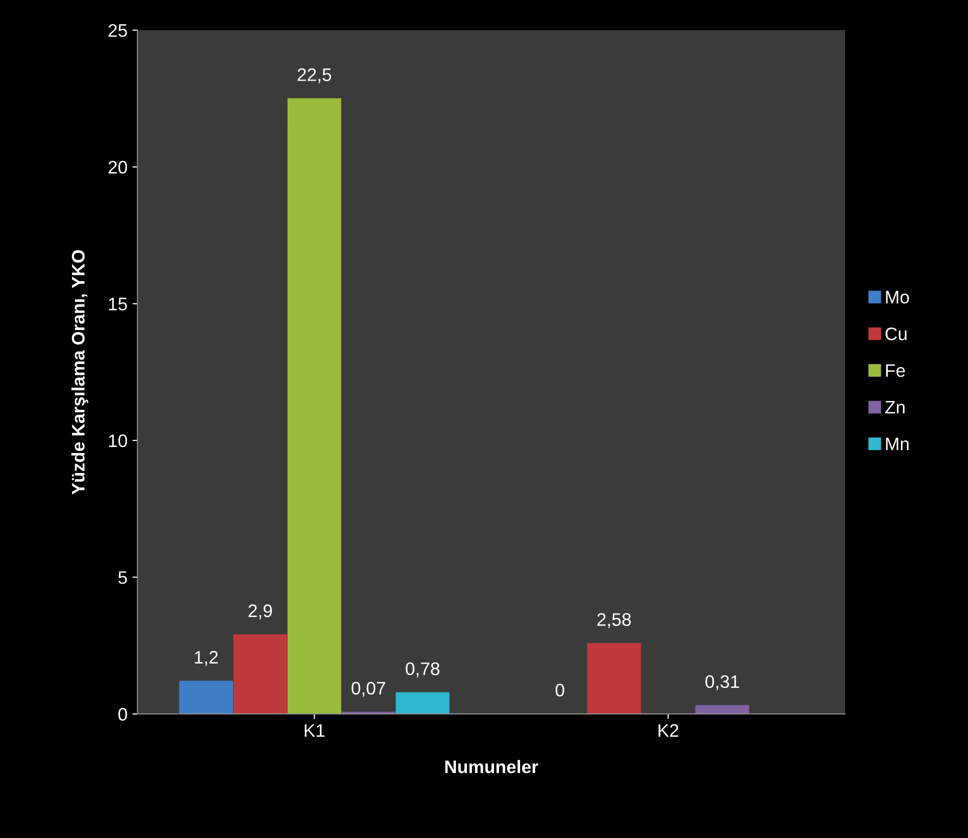 Image resolution: width=968 pixels, height=838 pixels. Describe the element at coordinates (895, 370) in the screenshot. I see `legend-label: Fe` at that location.